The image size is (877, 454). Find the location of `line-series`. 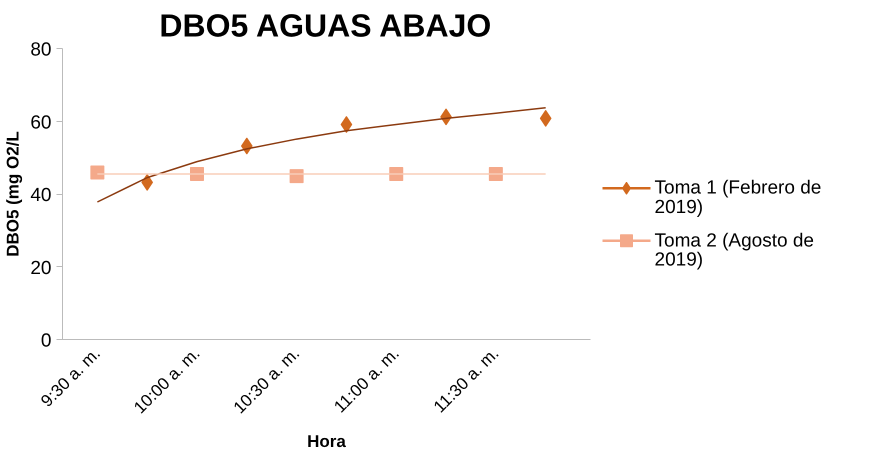

line-series is located at coordinates (321, 155).